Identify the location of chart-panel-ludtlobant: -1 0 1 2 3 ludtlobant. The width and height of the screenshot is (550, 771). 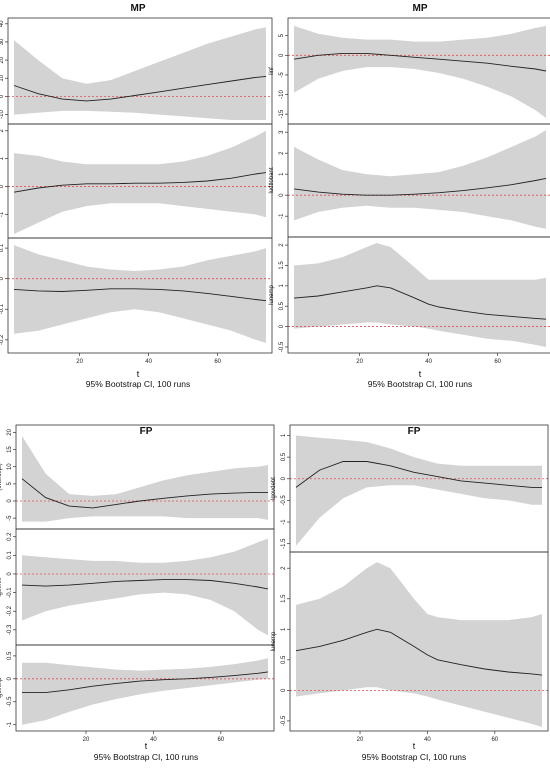
(409, 180).